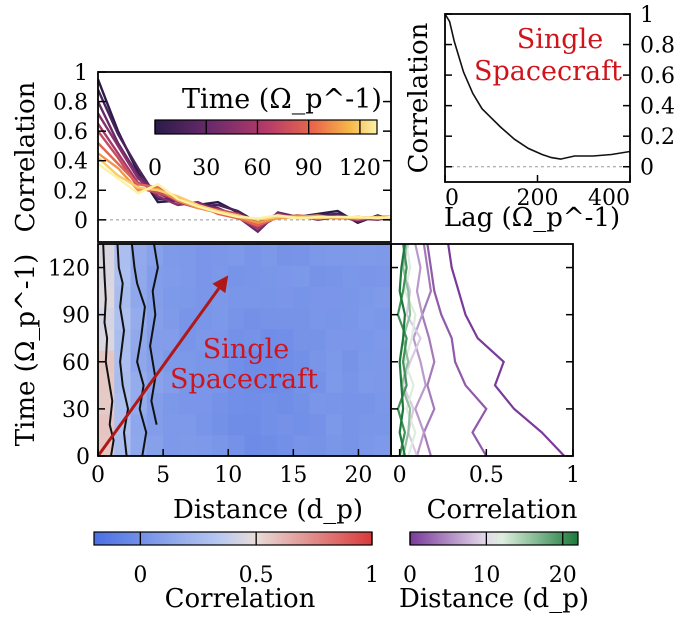 Image resolution: width=685 pixels, height=625 pixels. I want to click on tl-colorbar-tick-label-0: 0, so click(155, 168).